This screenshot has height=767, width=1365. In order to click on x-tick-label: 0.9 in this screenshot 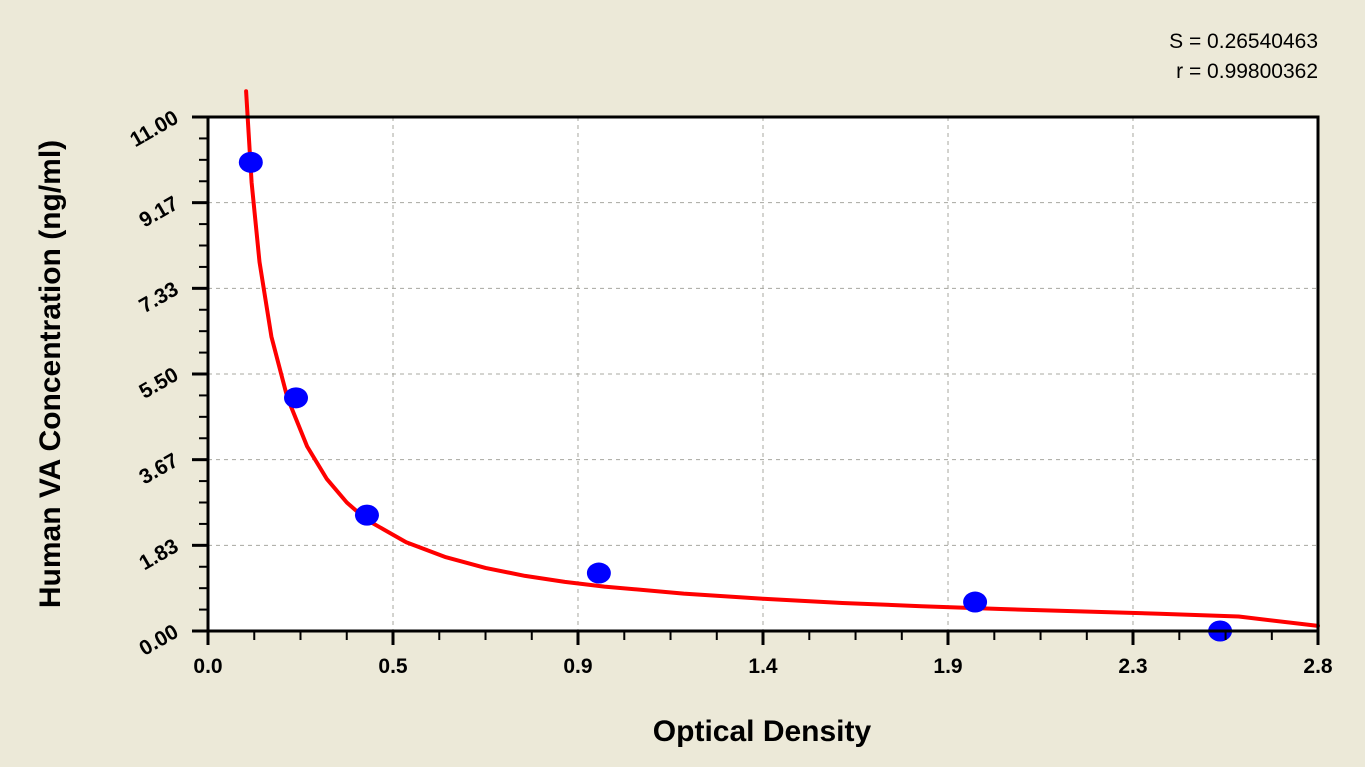, I will do `click(577, 666)`.